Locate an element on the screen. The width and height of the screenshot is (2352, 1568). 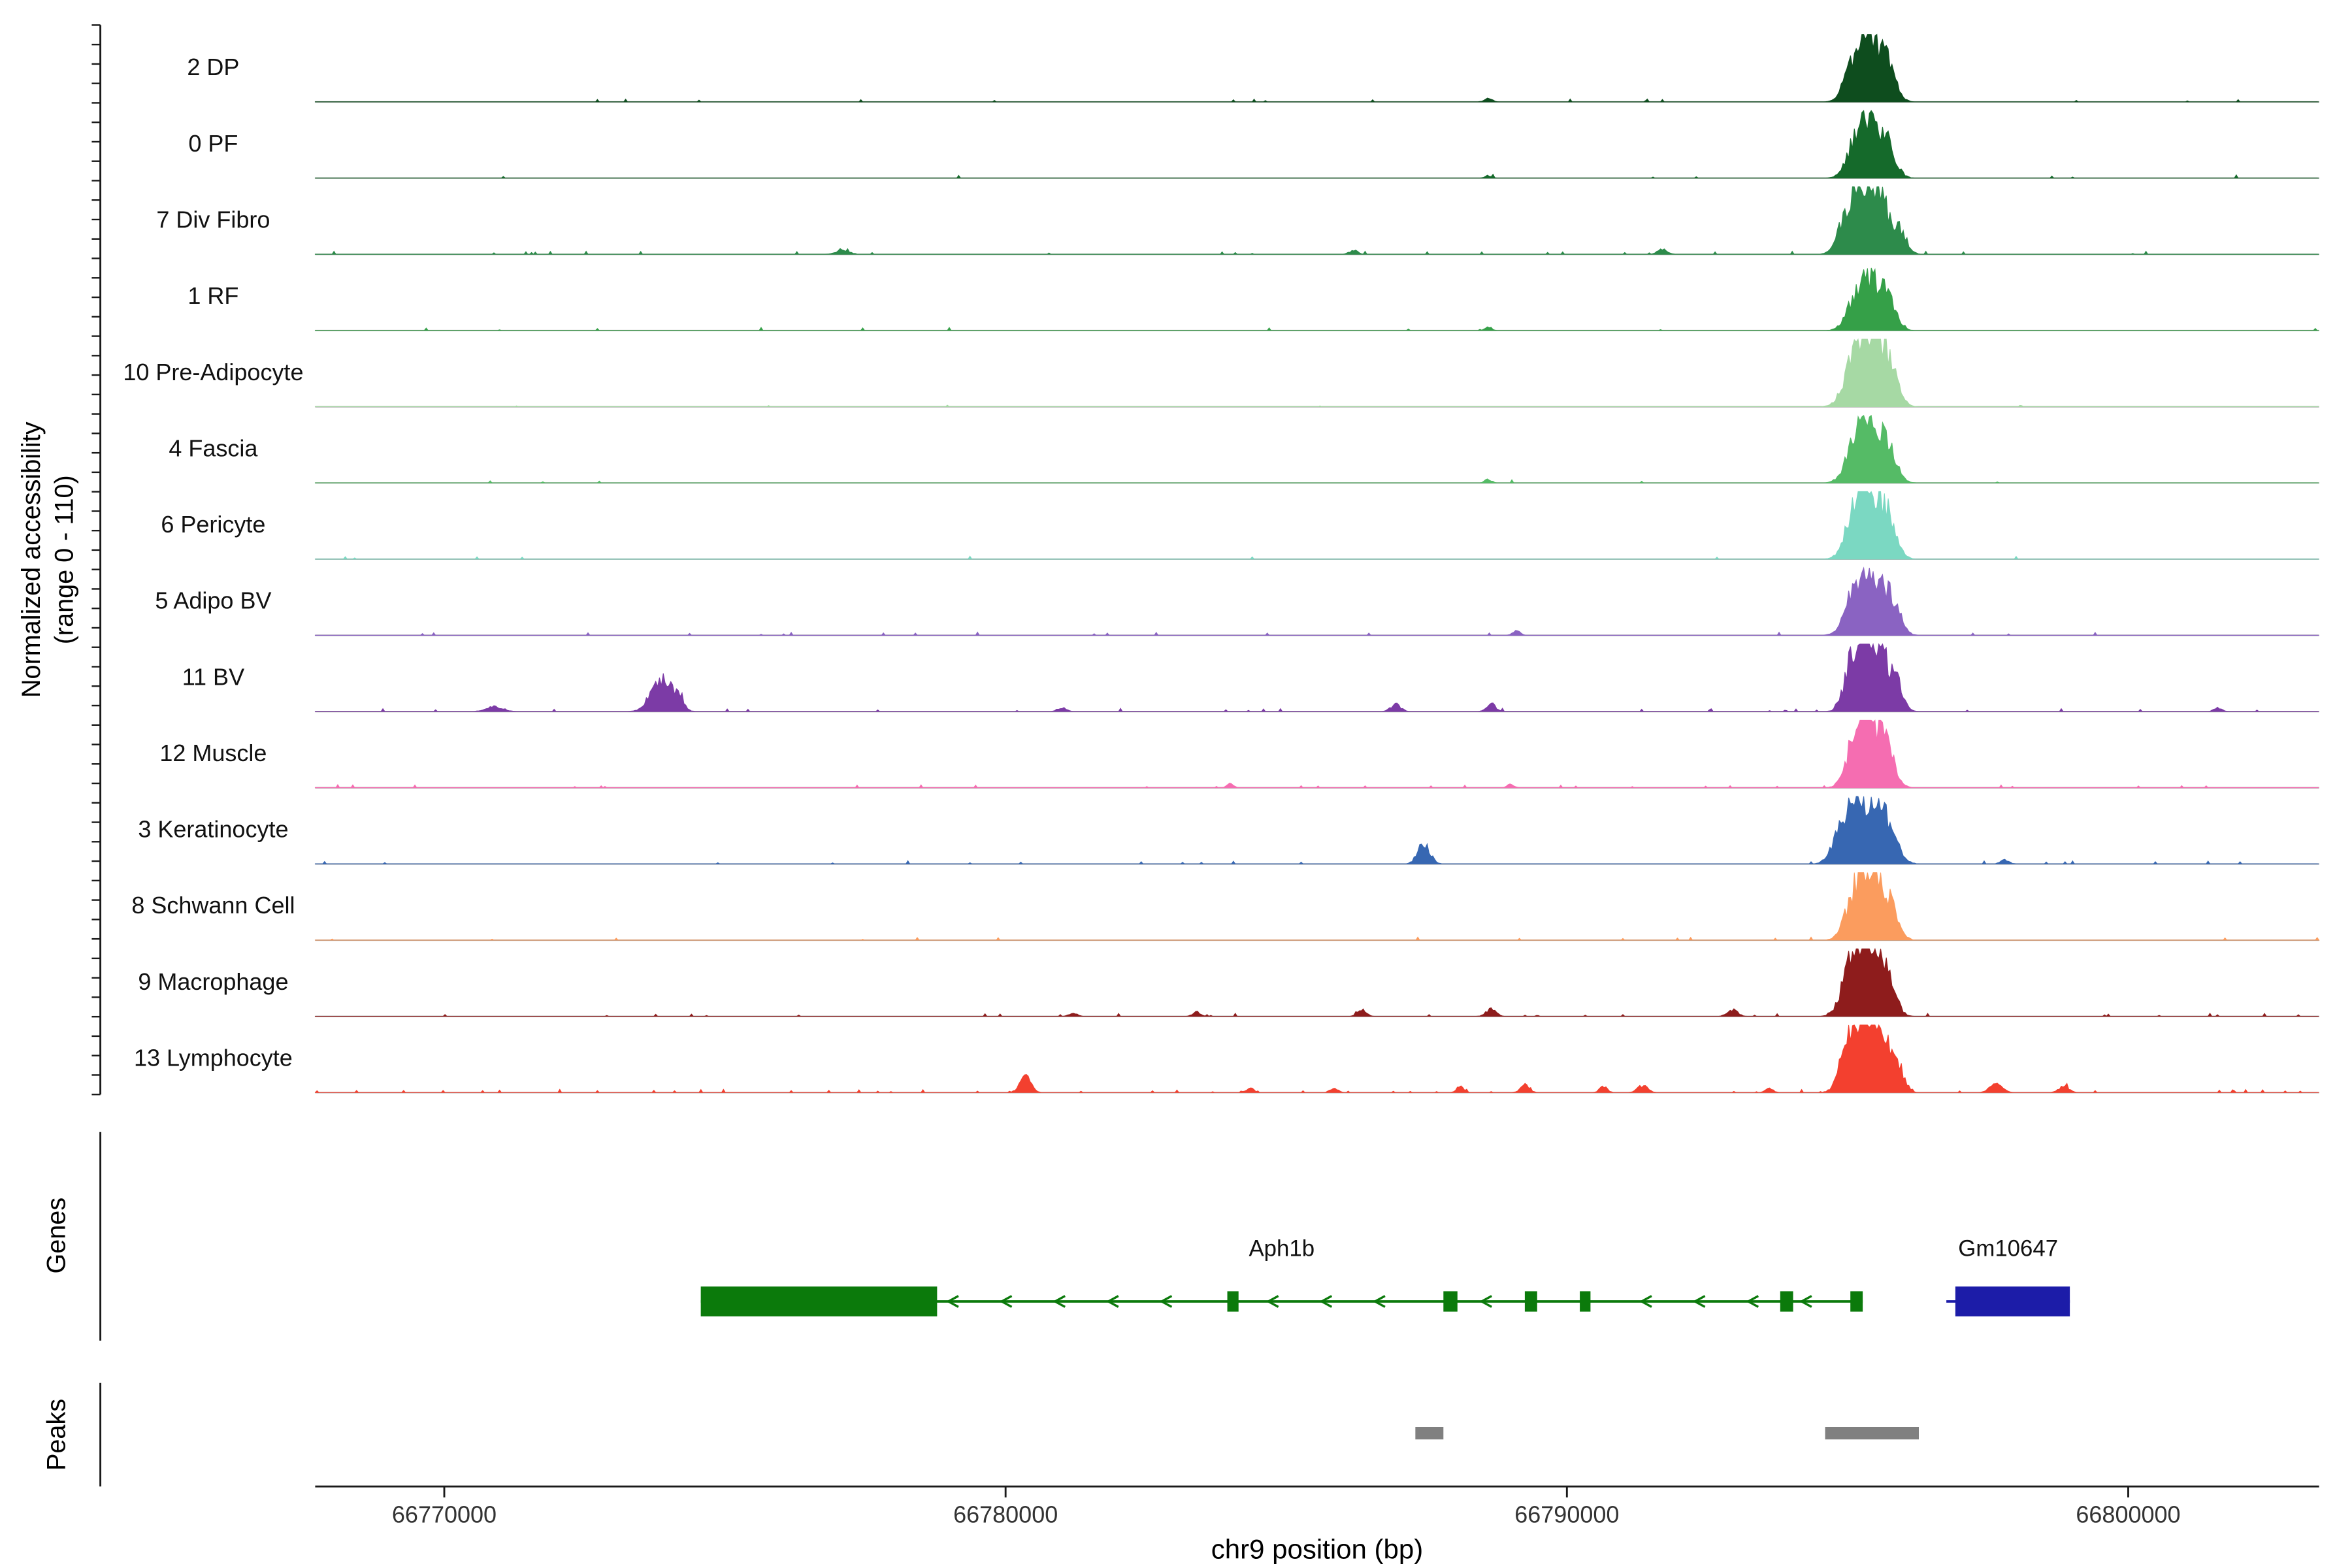
track-row-1-rf: 1 RF is located at coordinates (1253, 299).